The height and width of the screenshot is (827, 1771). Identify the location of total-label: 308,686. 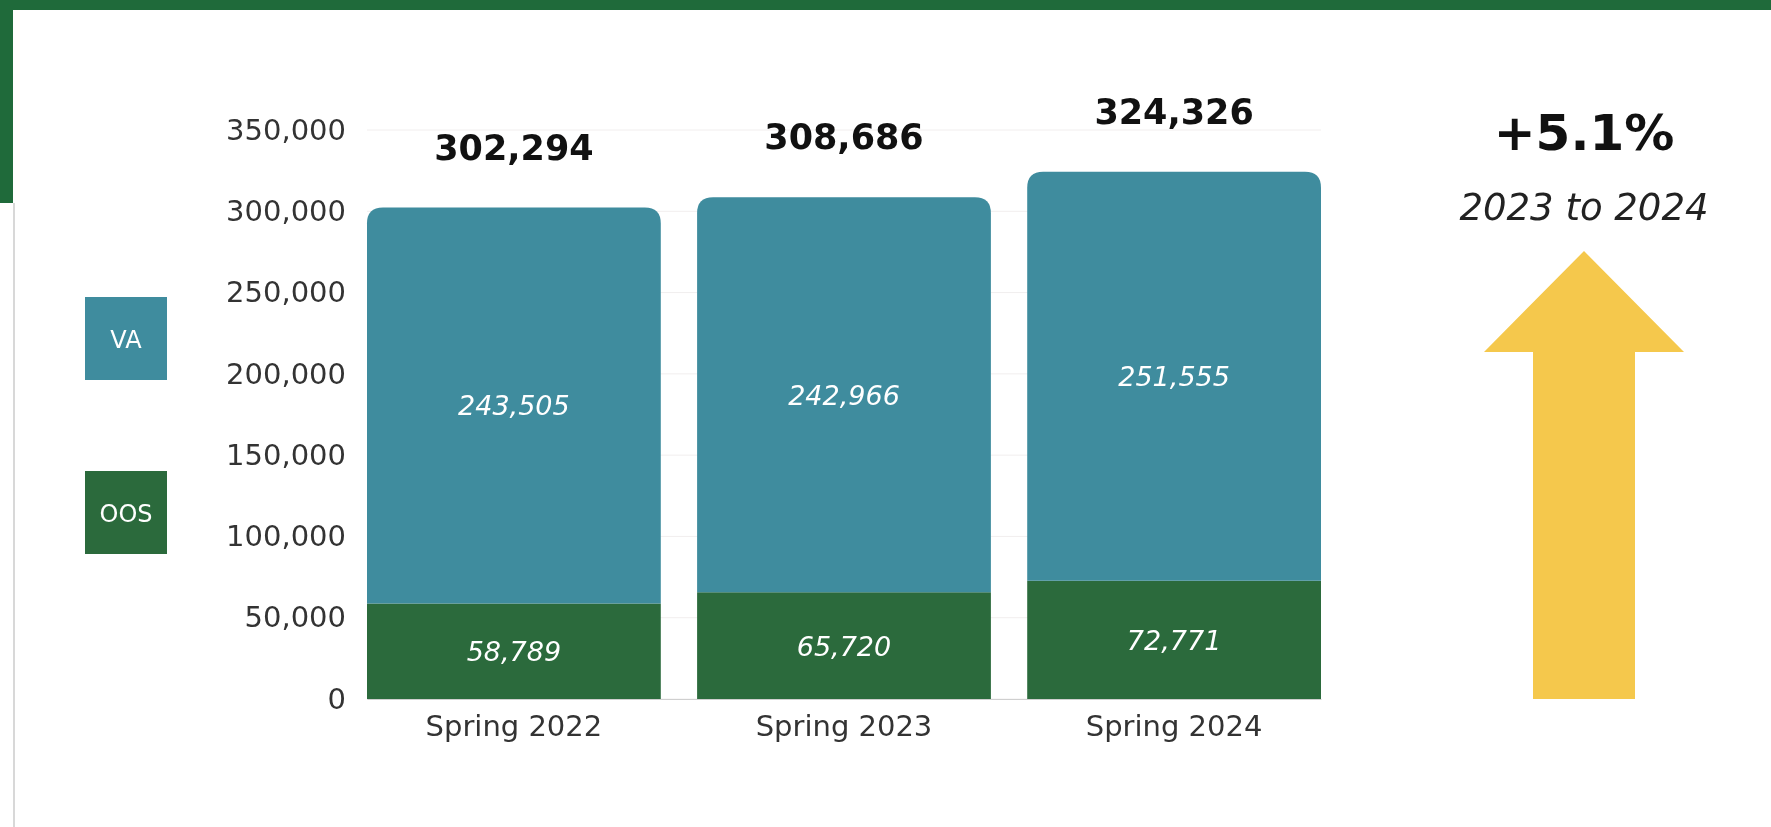
(844, 137).